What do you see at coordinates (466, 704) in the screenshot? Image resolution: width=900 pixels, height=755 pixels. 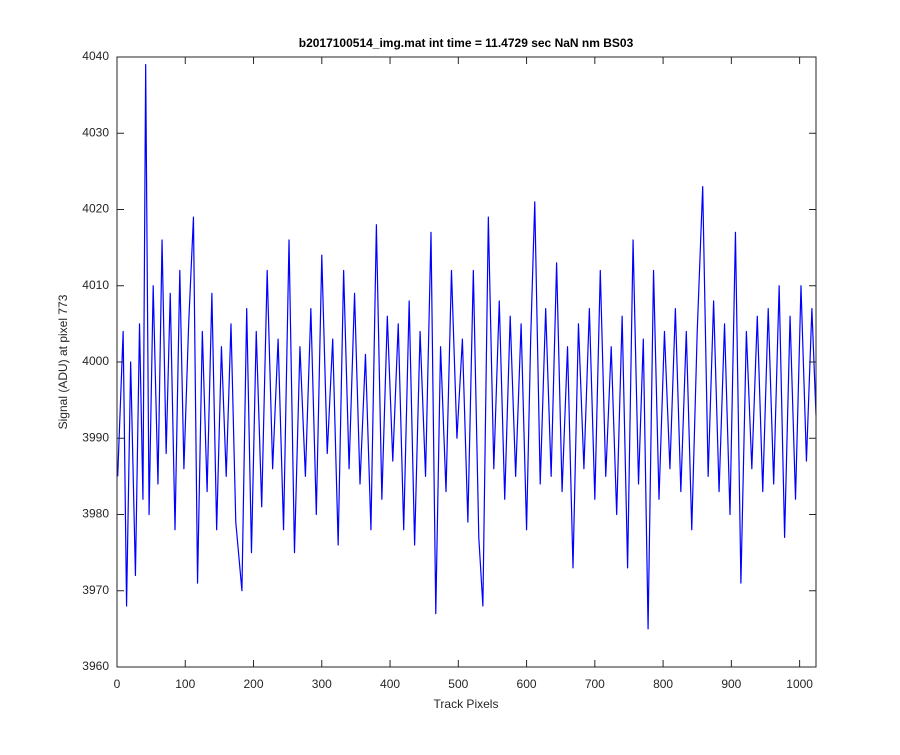 I see `x-axis-label: Track Pixels` at bounding box center [466, 704].